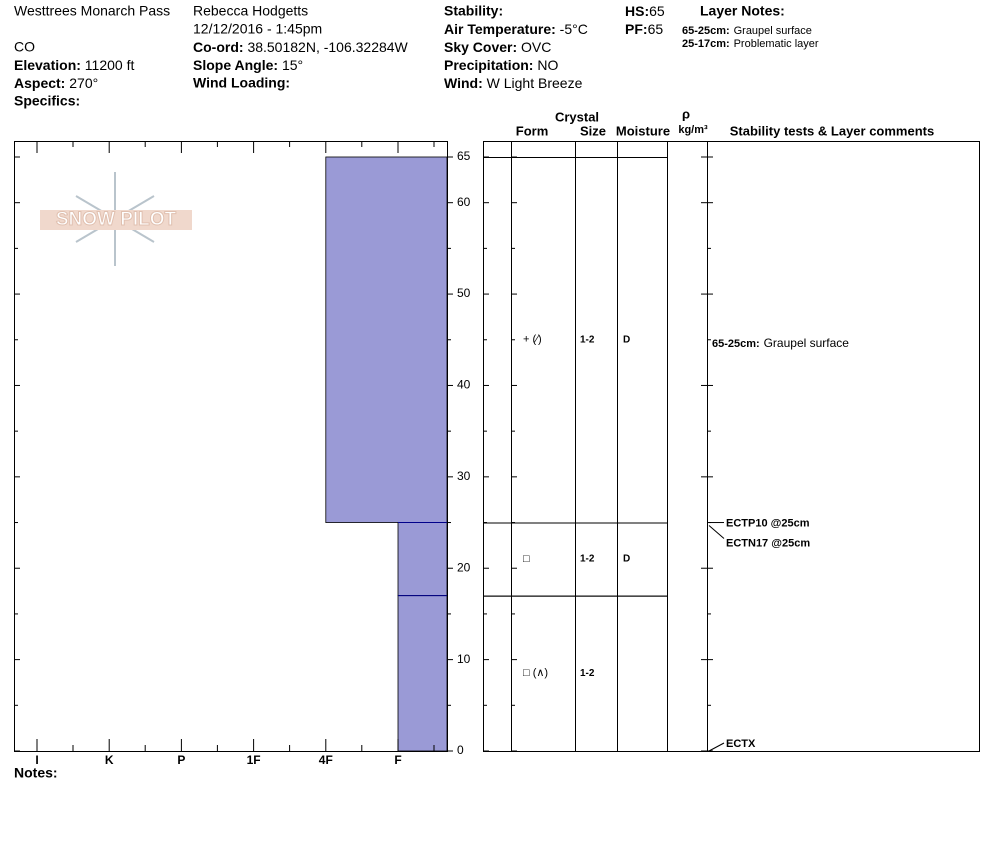 The width and height of the screenshot is (994, 845). I want to click on pf: PF:65, so click(644, 29).